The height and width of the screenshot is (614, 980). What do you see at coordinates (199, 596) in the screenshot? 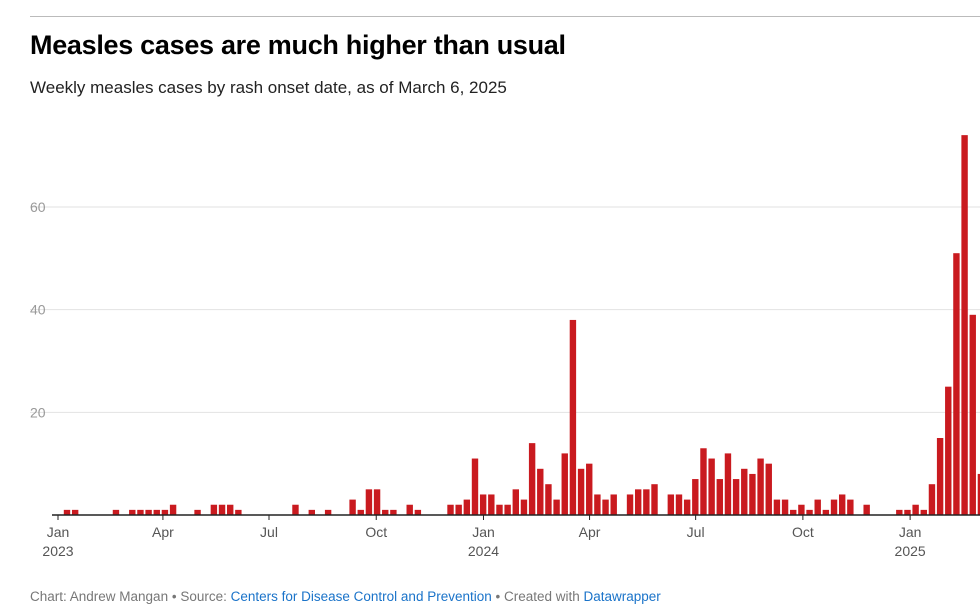
I see `footer-sep: • Source:` at bounding box center [199, 596].